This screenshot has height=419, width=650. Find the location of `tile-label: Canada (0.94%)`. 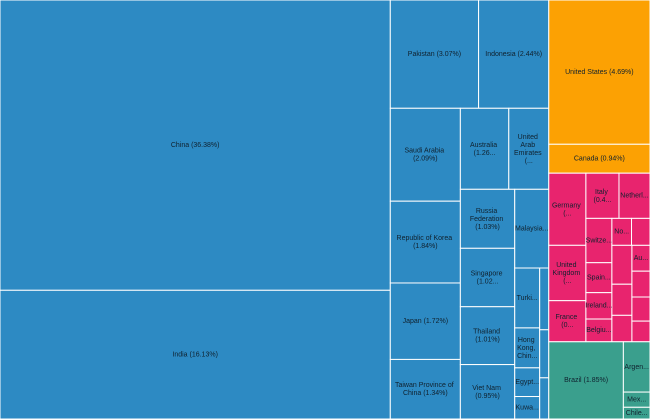

tile-label: Canada (0.94%) is located at coordinates (599, 159).